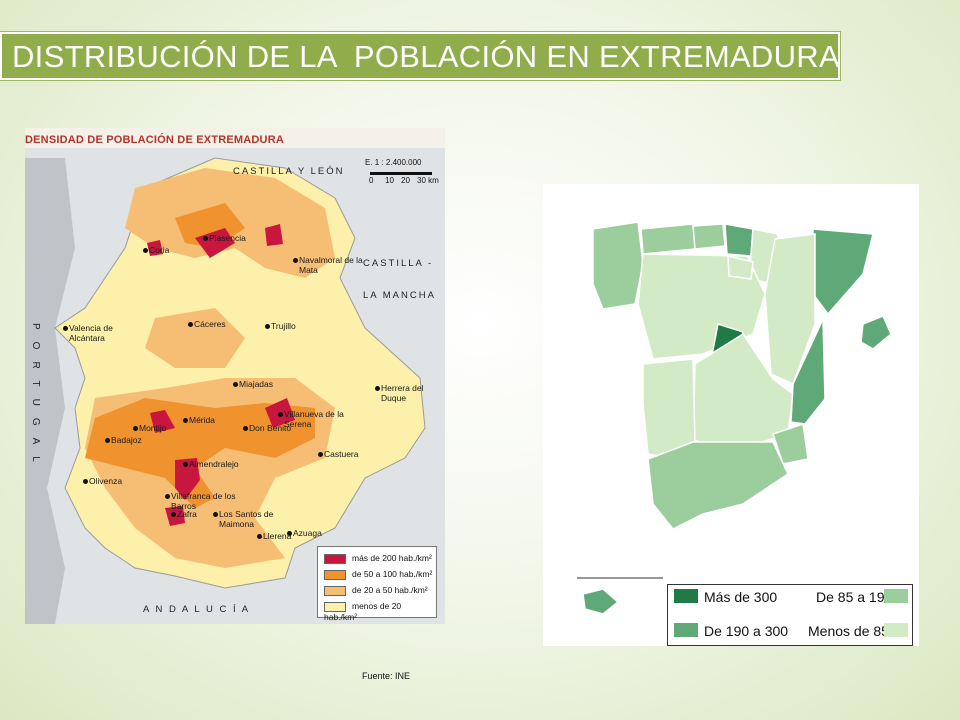 The width and height of the screenshot is (960, 720). What do you see at coordinates (741, 597) in the screenshot?
I see `spain-legend-label: Más de 300` at bounding box center [741, 597].